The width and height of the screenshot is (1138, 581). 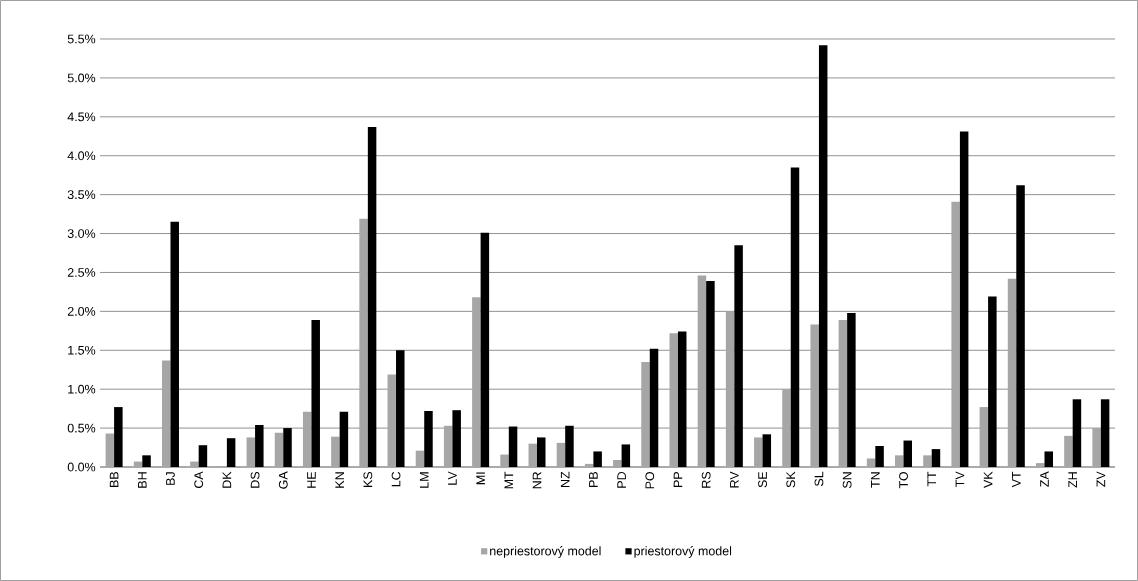 I want to click on x-tick-label: PD, so click(x=621, y=479).